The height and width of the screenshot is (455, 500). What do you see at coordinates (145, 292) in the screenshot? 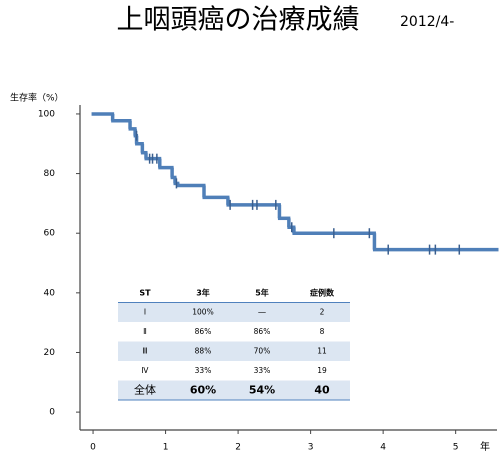
I see `table-header: ST` at bounding box center [145, 292].